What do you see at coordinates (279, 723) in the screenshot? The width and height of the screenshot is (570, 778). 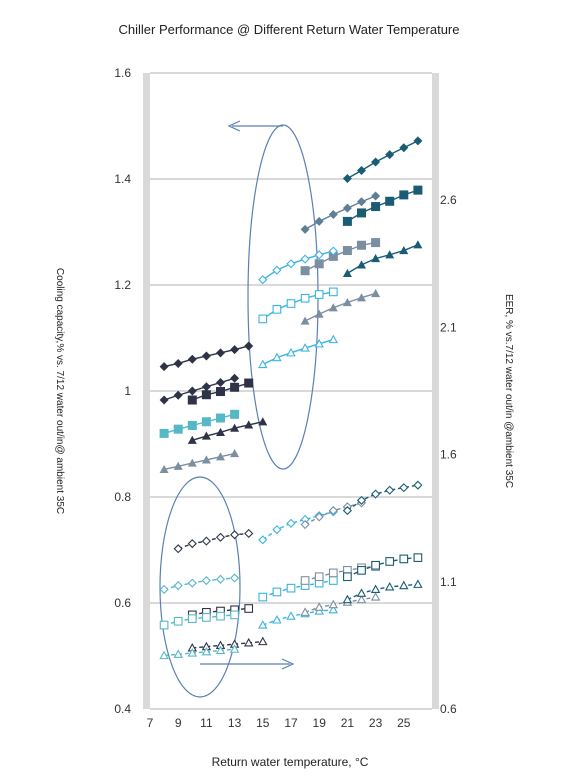 I see `x-axis-ticks: 7 9 11 13 15 17 19 21 23 25` at bounding box center [279, 723].